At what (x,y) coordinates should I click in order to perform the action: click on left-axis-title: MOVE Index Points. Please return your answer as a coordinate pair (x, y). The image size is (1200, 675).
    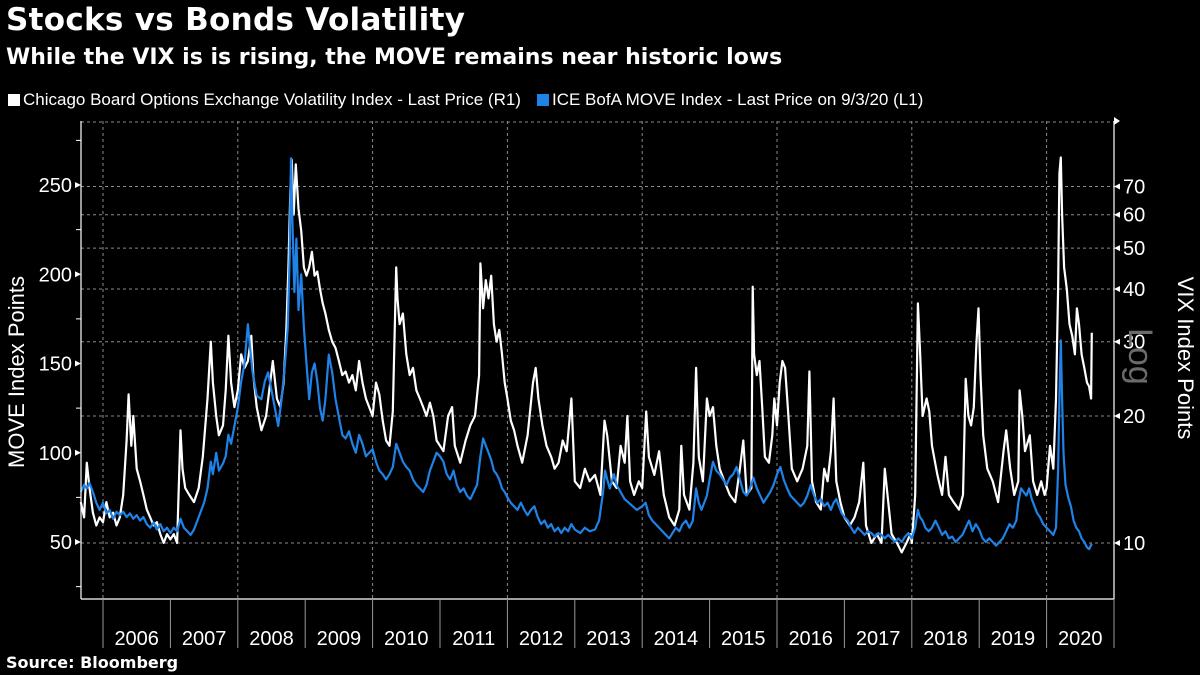
    Looking at the image, I should click on (16, 372).